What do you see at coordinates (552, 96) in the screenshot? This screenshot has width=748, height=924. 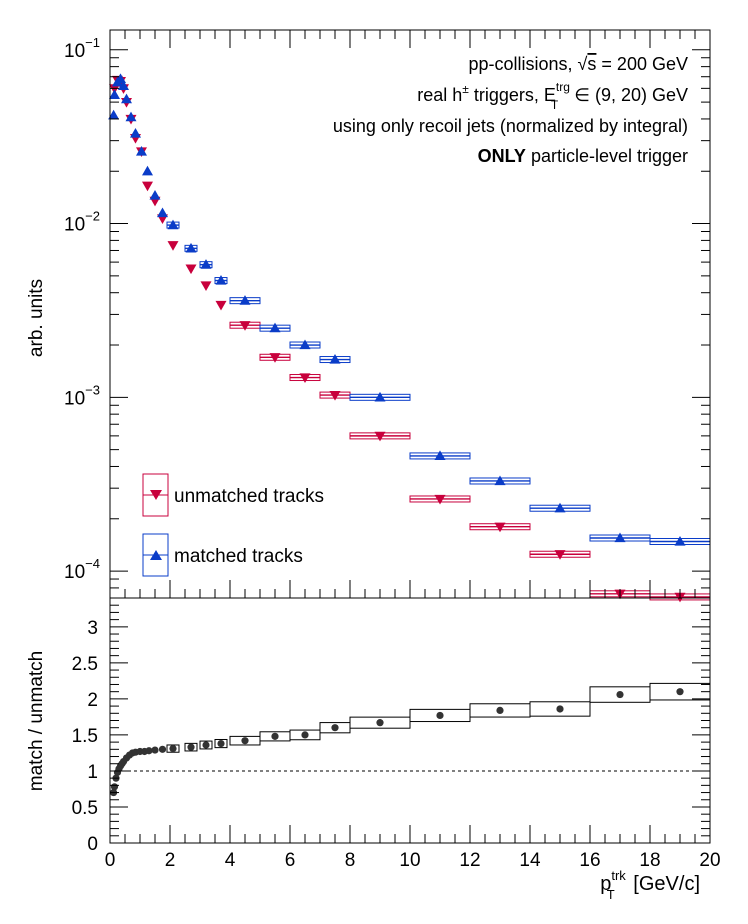 I see `annotation-triggers: real h± triggers, Etrg T ∈ (9, 20) GeV` at bounding box center [552, 96].